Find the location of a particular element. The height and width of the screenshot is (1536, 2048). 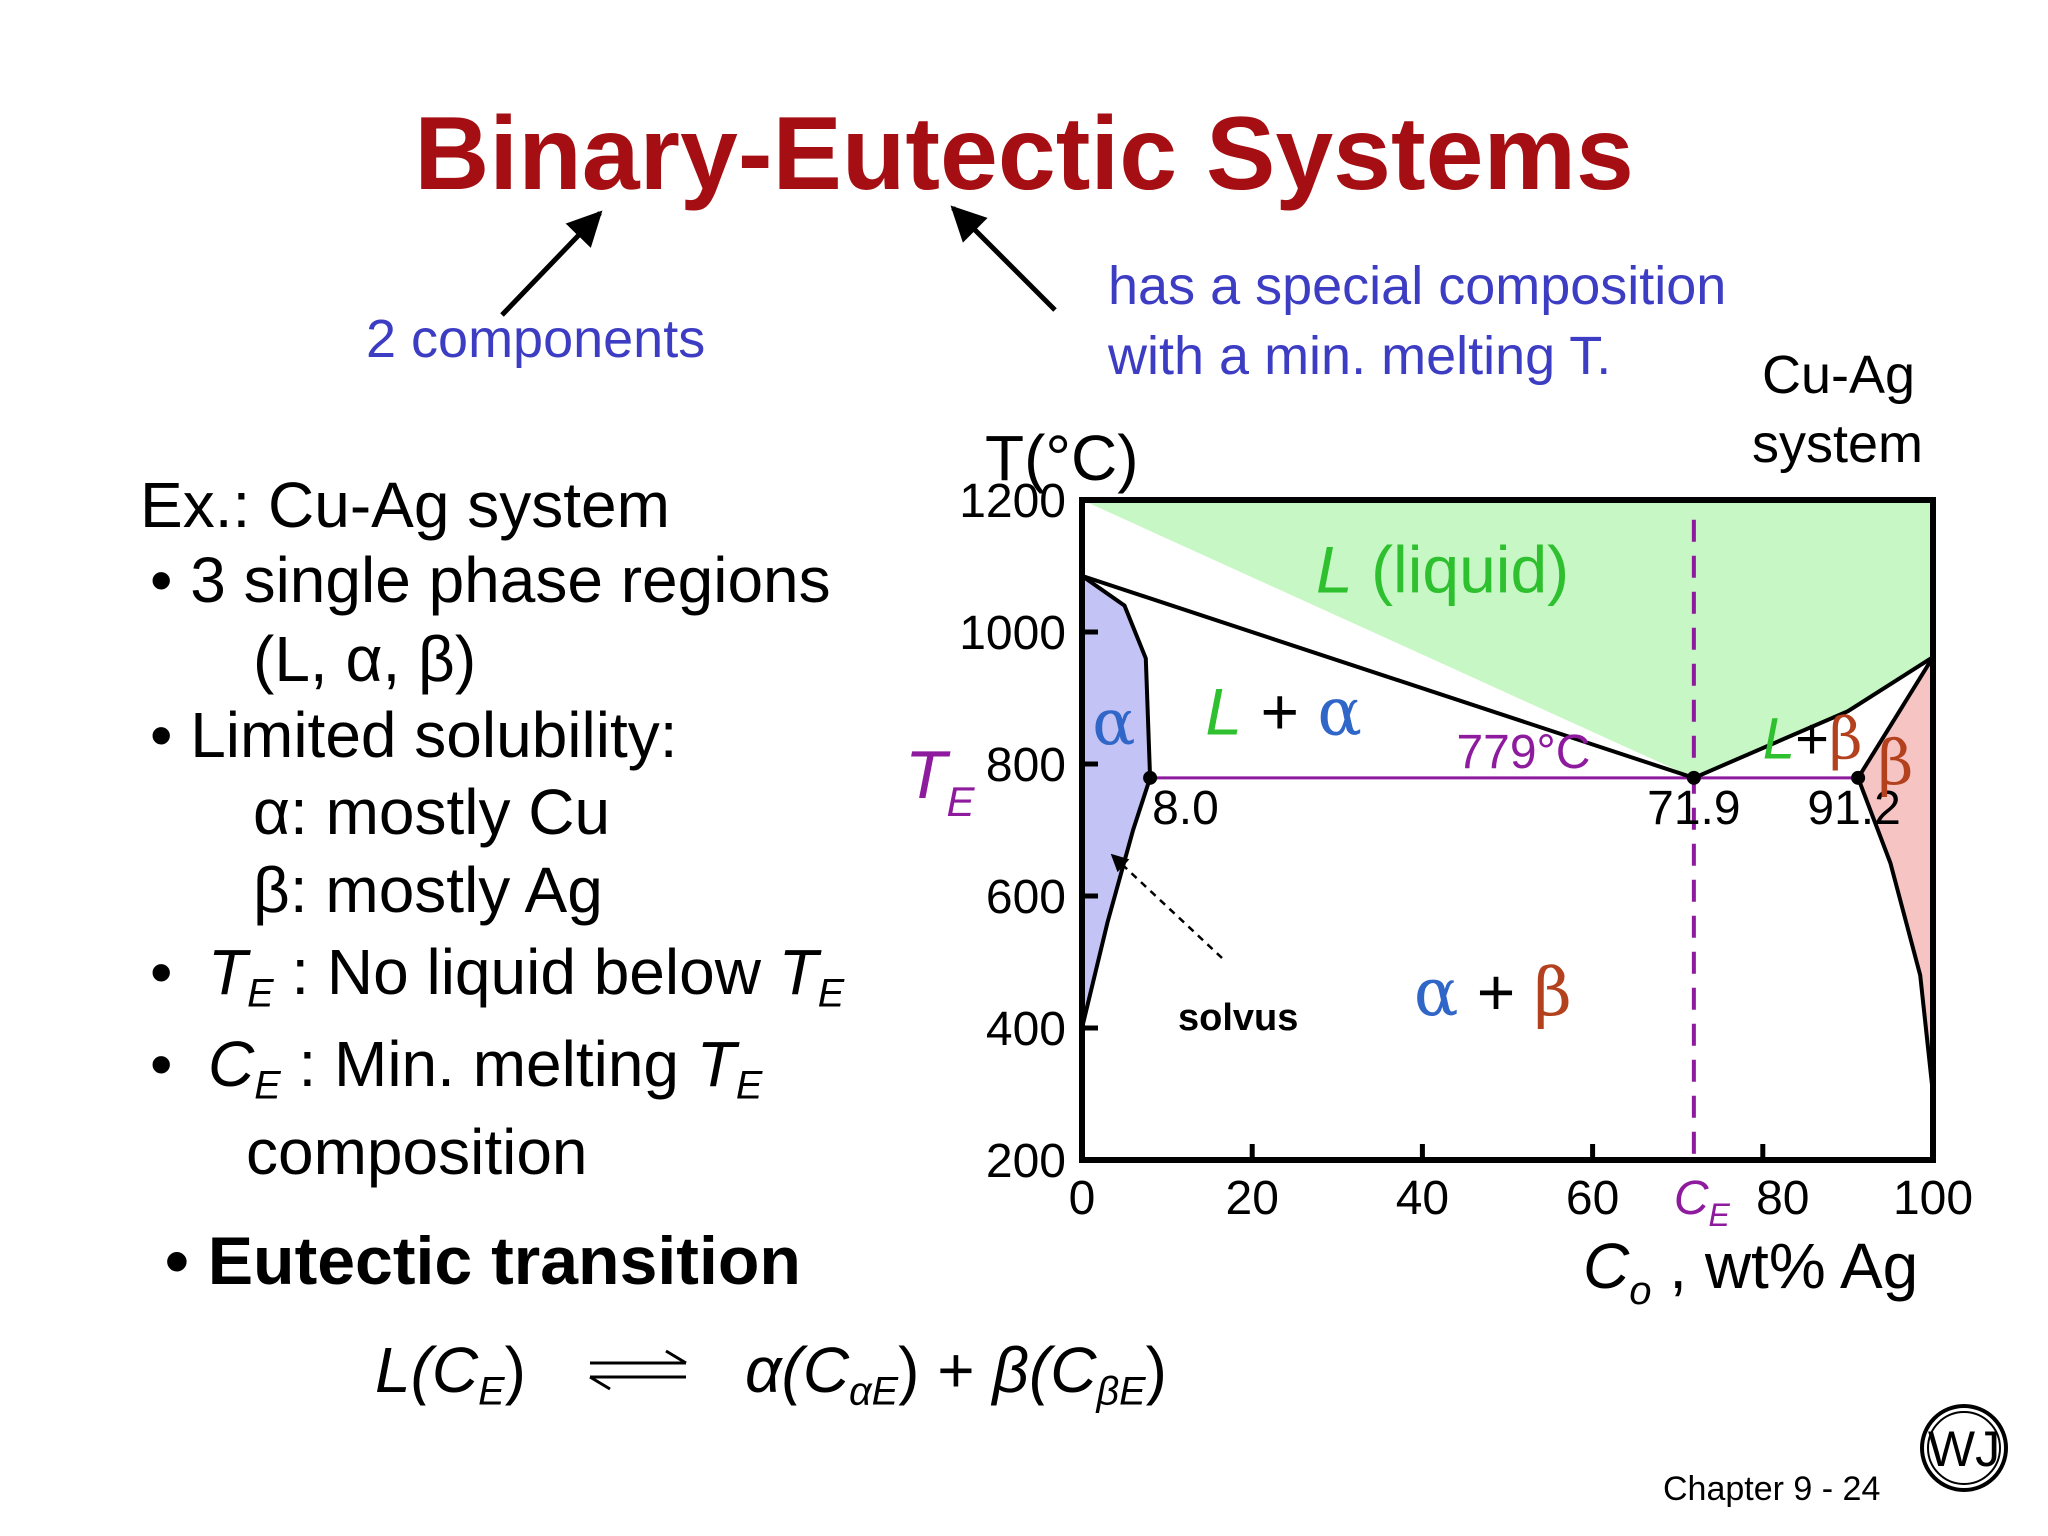

point-alpha-eutectic is located at coordinates (1150, 777).